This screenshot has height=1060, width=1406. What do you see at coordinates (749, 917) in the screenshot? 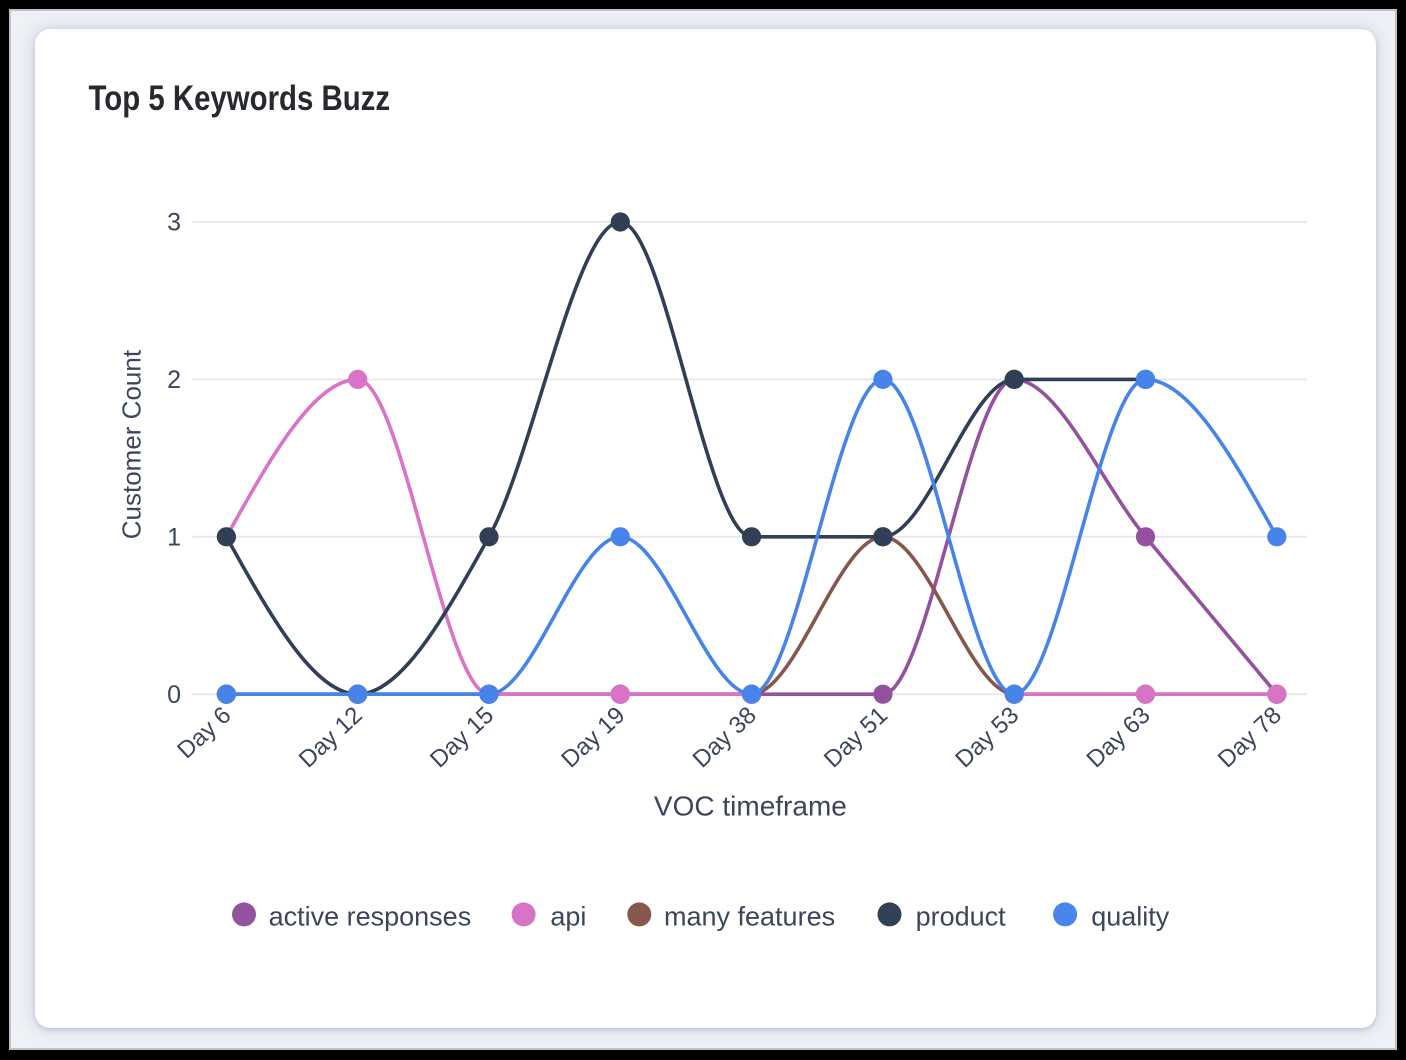
I see `svg-text: many features` at bounding box center [749, 917].